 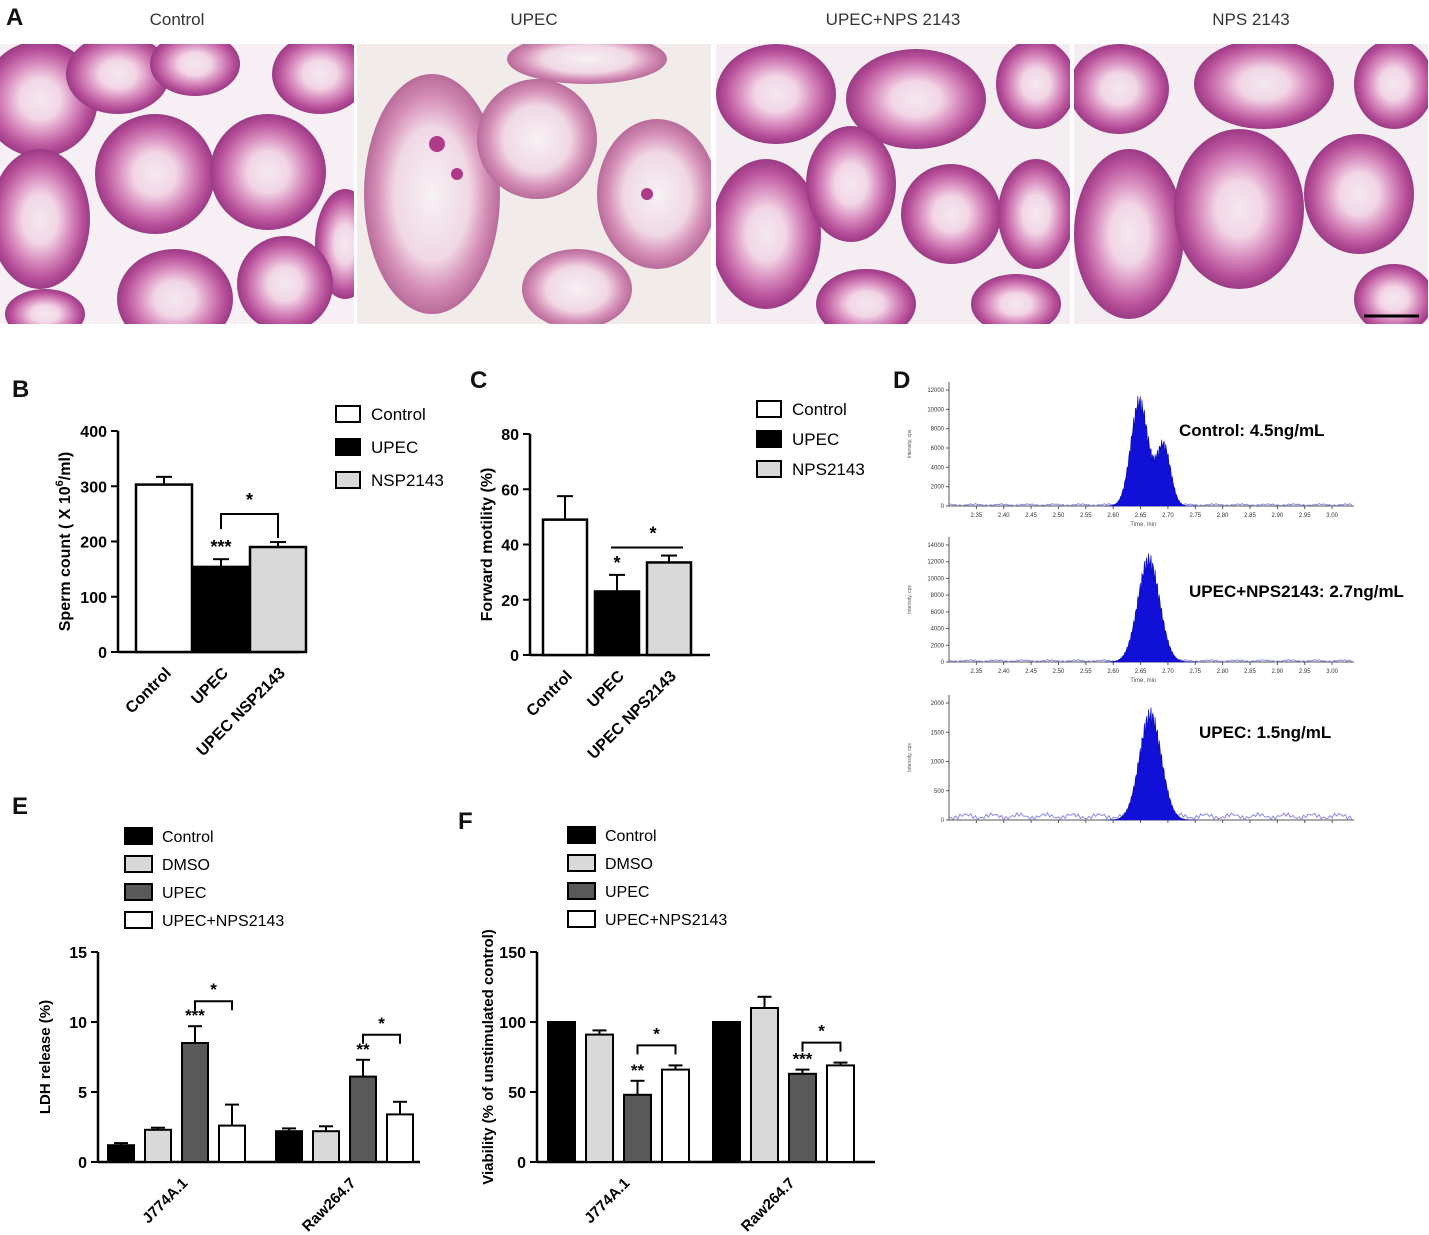 What do you see at coordinates (943, 663) in the screenshot?
I see `chart-d-1-y-tick-label: 0` at bounding box center [943, 663].